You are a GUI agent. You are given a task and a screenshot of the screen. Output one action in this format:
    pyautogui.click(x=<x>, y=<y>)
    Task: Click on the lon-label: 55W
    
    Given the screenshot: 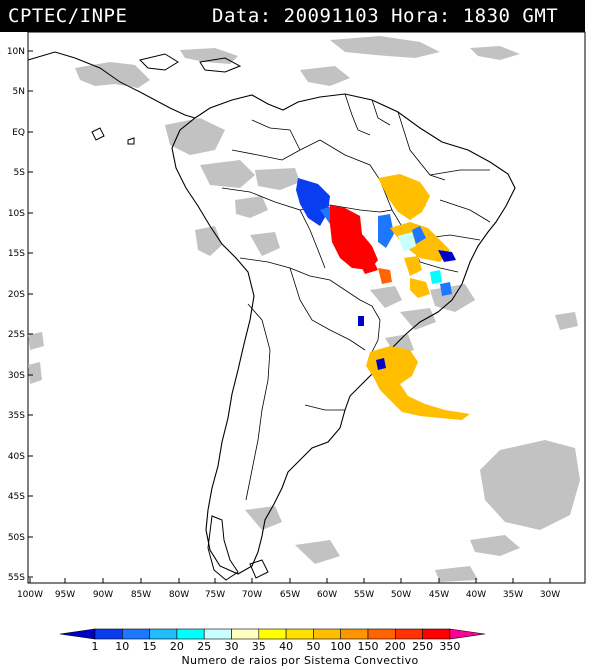 What is the action you would take?
    pyautogui.click(x=364, y=595)
    